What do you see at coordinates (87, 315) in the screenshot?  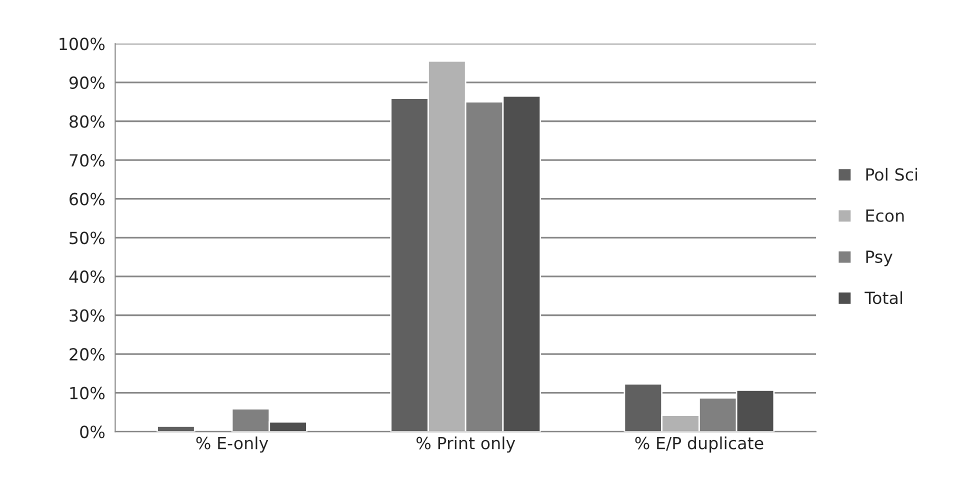 I see `y-tick-label: 30%` at bounding box center [87, 315].